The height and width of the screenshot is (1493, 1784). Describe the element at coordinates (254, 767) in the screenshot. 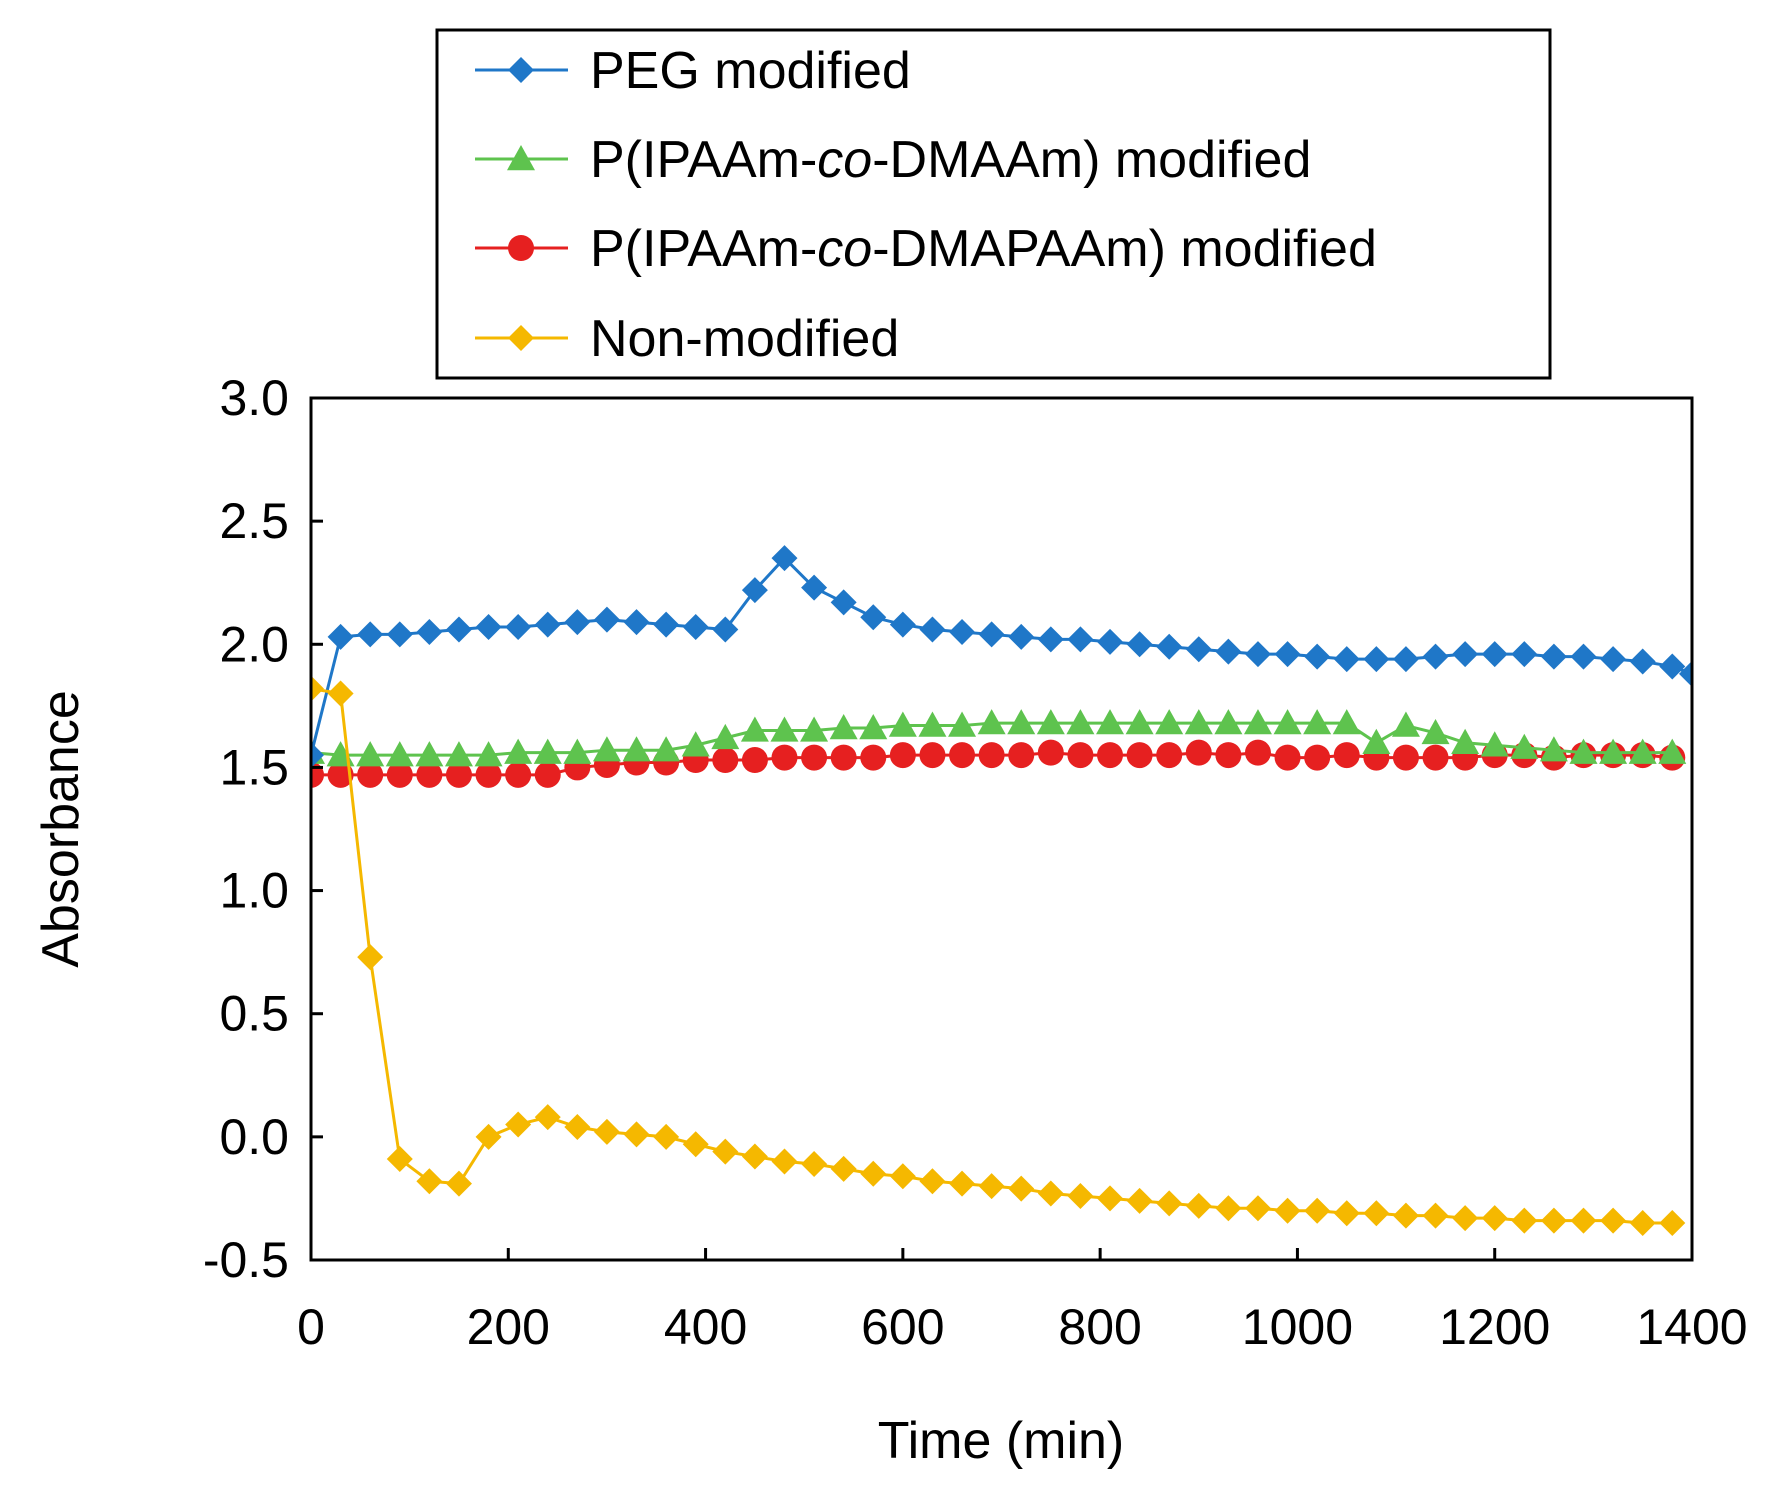

I see `y-tick-label: 1.5` at that location.